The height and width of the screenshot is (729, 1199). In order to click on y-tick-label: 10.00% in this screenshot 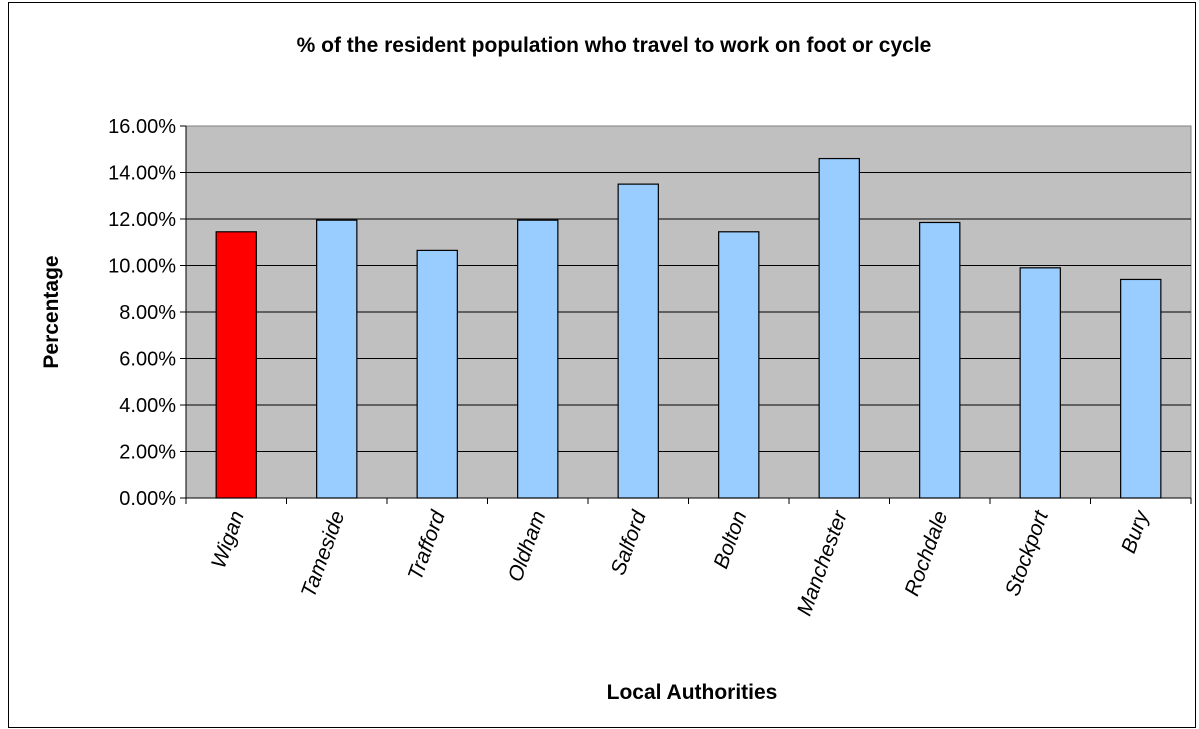, I will do `click(142, 267)`.